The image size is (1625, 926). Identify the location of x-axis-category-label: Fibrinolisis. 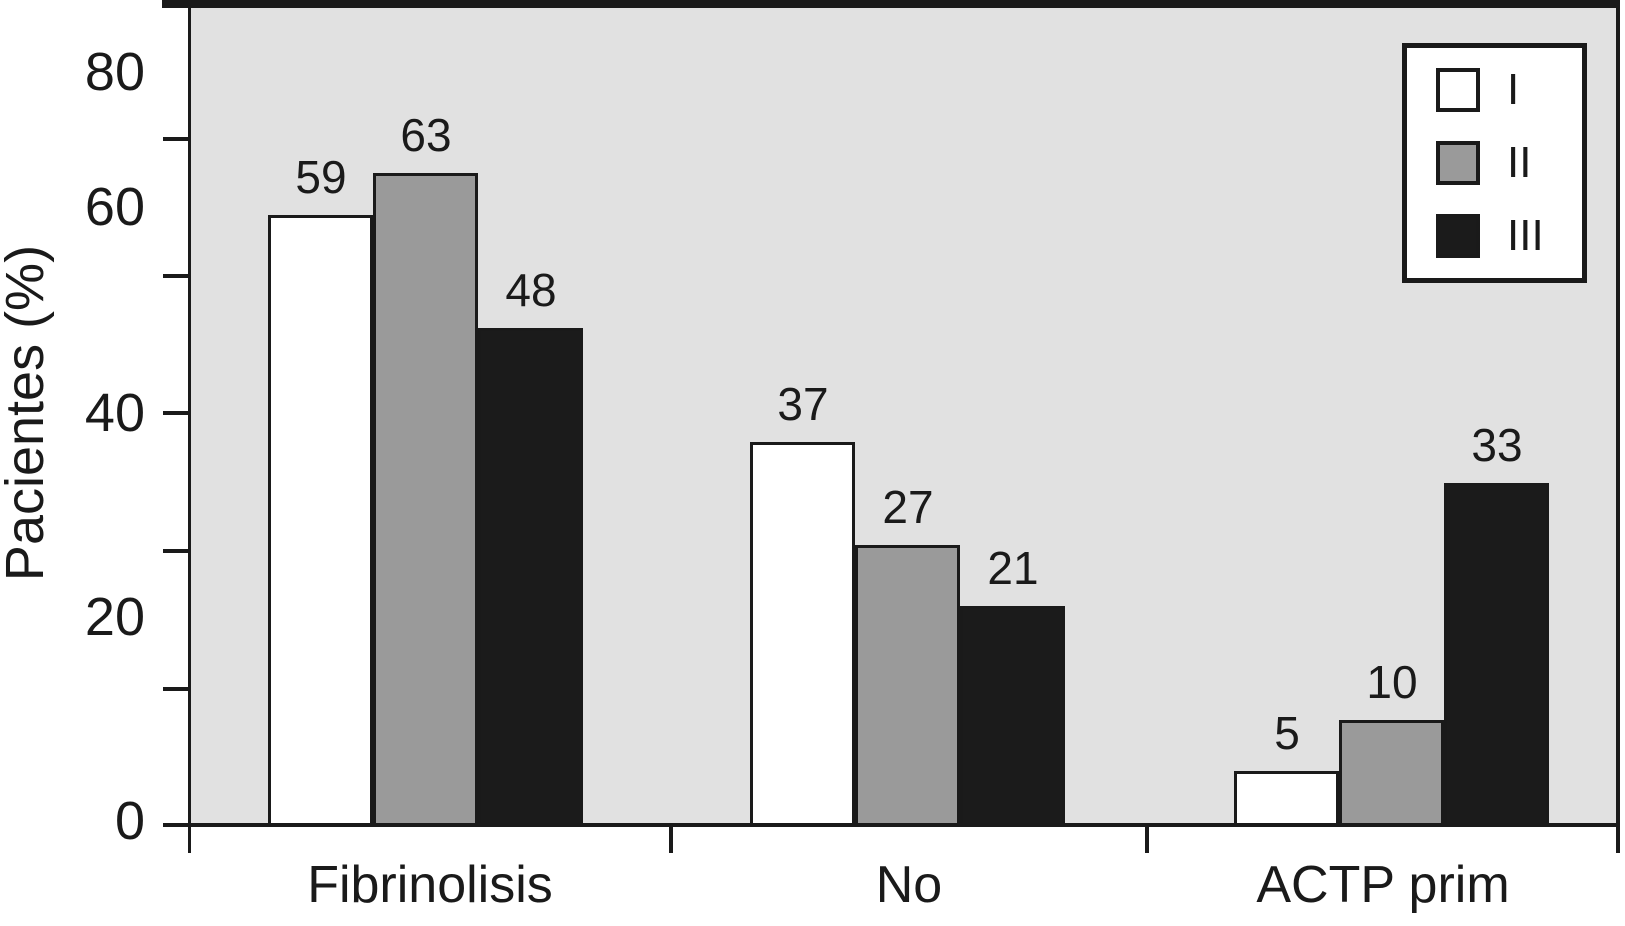
(430, 885).